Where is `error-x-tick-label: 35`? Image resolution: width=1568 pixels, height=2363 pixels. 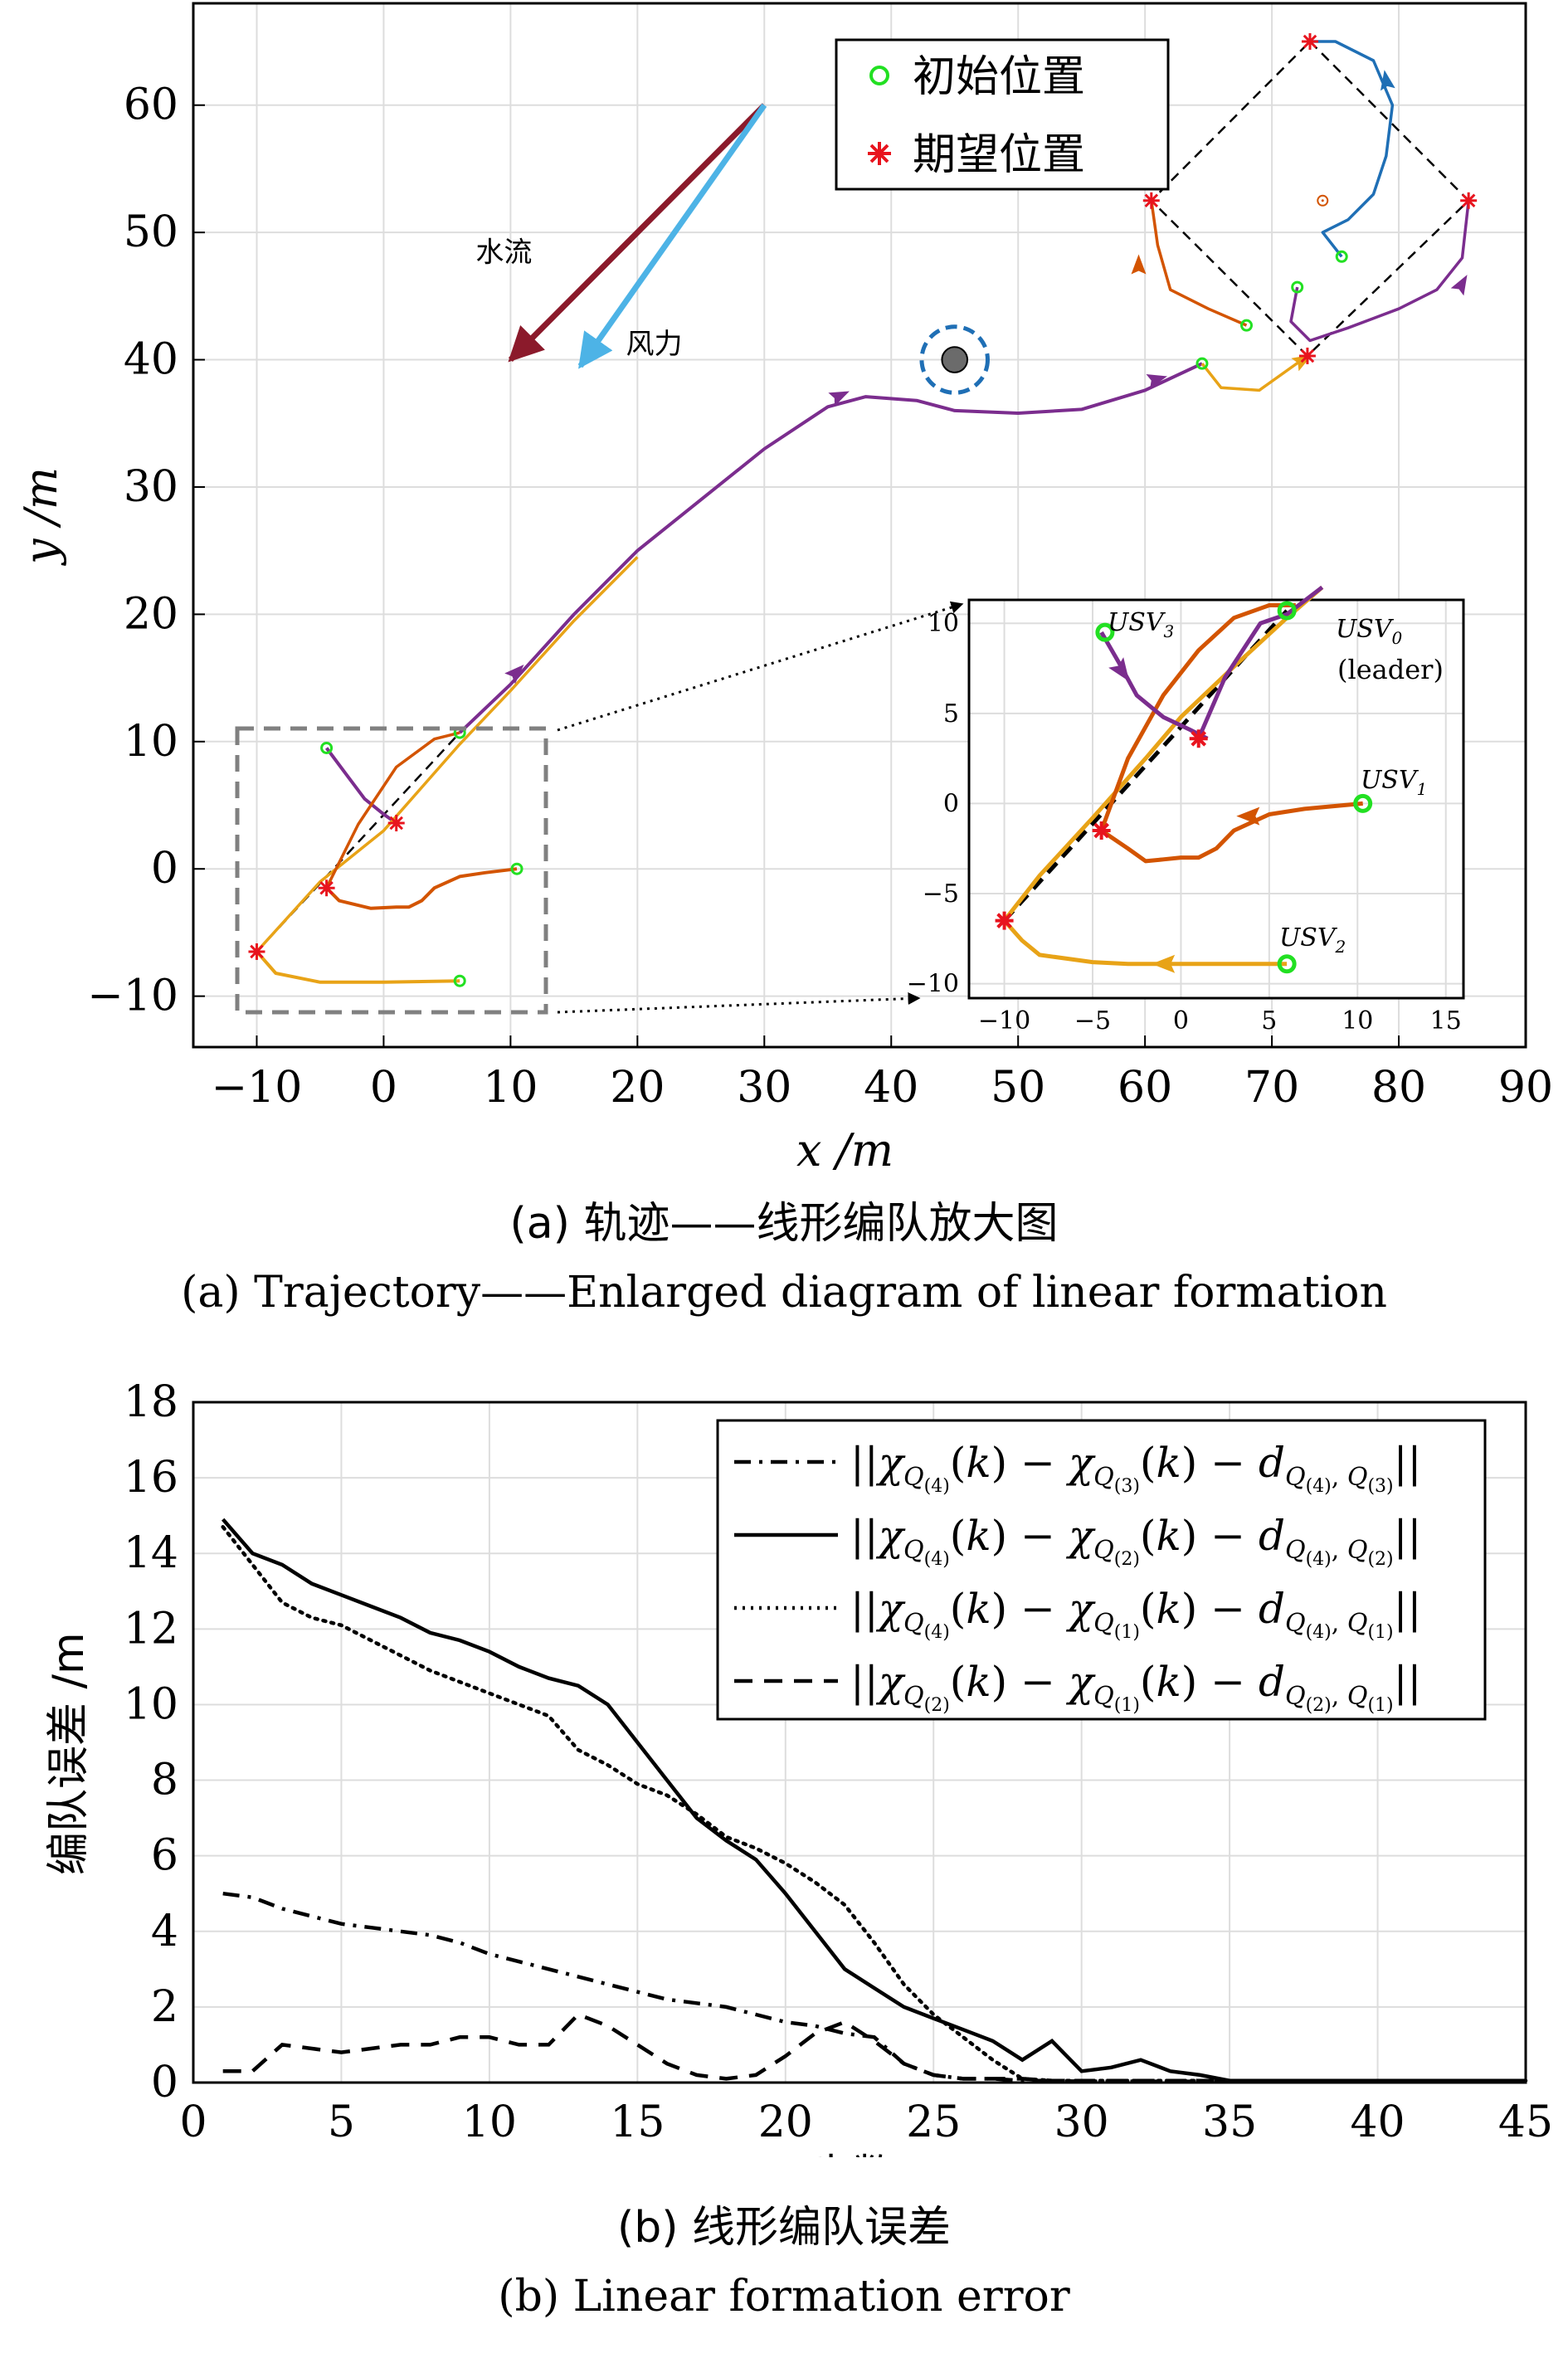 error-x-tick-label: 35 is located at coordinates (1229, 2122).